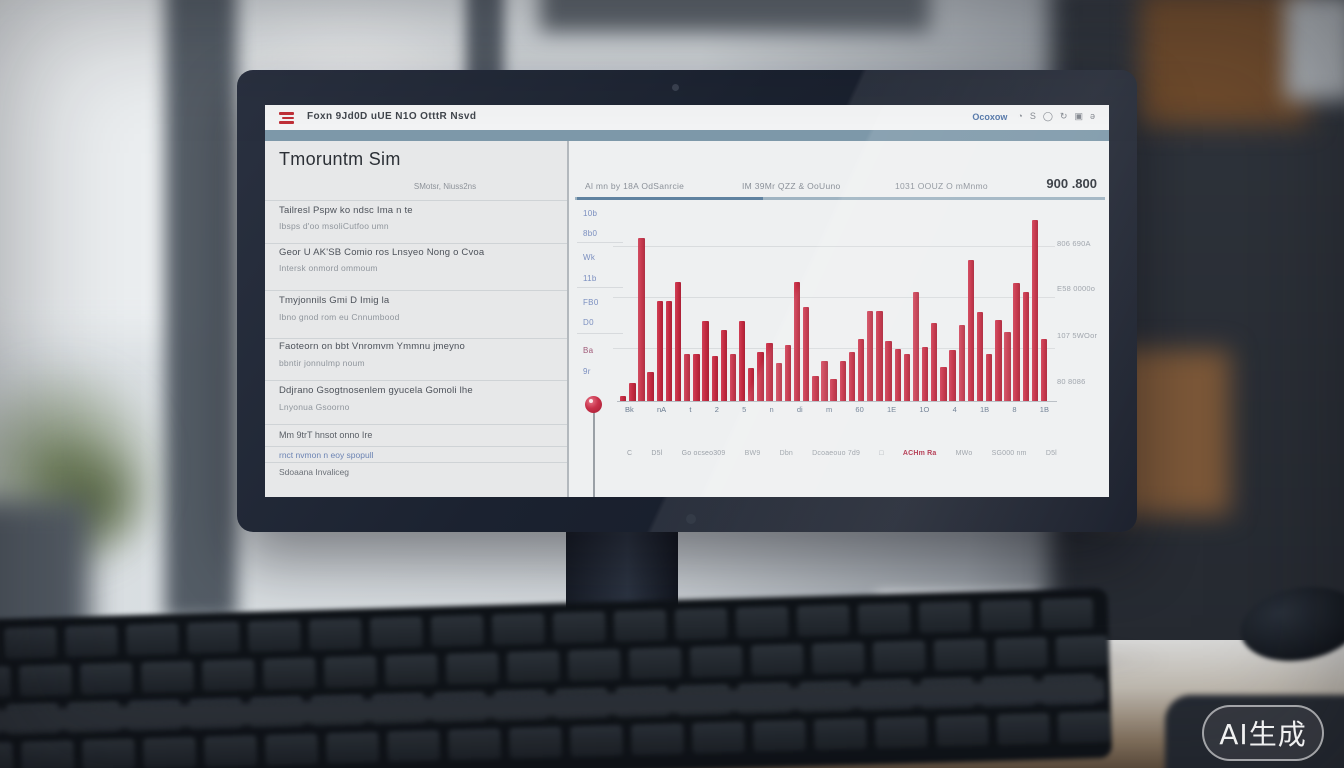 The height and width of the screenshot is (768, 1344). What do you see at coordinates (593, 404) in the screenshot?
I see `slider-pin` at bounding box center [593, 404].